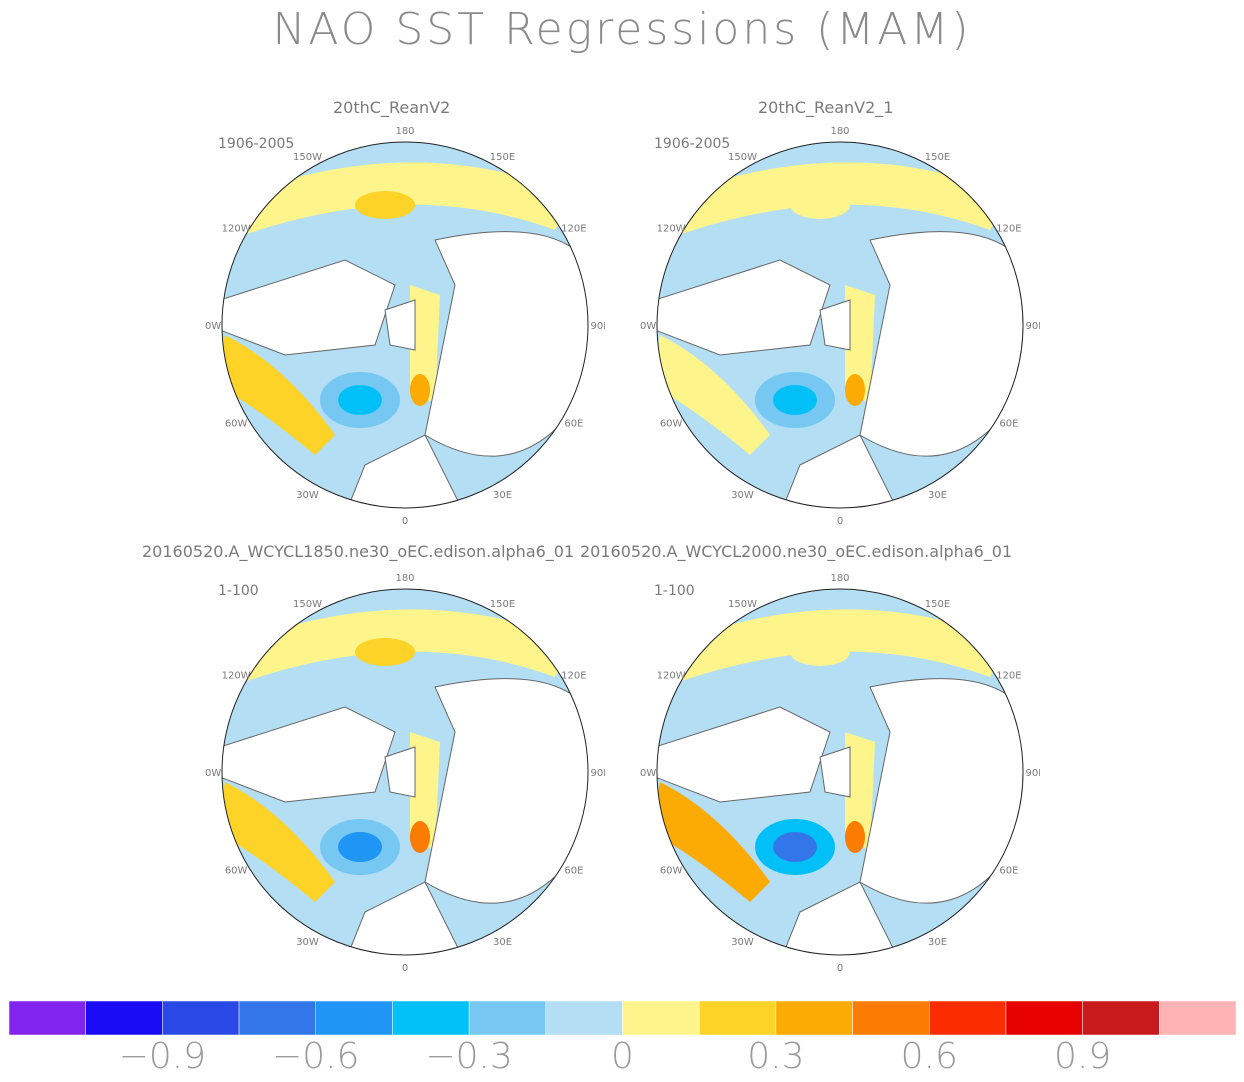  Describe the element at coordinates (692, 144) in the screenshot. I see `panel-period-2: 1906-2005` at that location.